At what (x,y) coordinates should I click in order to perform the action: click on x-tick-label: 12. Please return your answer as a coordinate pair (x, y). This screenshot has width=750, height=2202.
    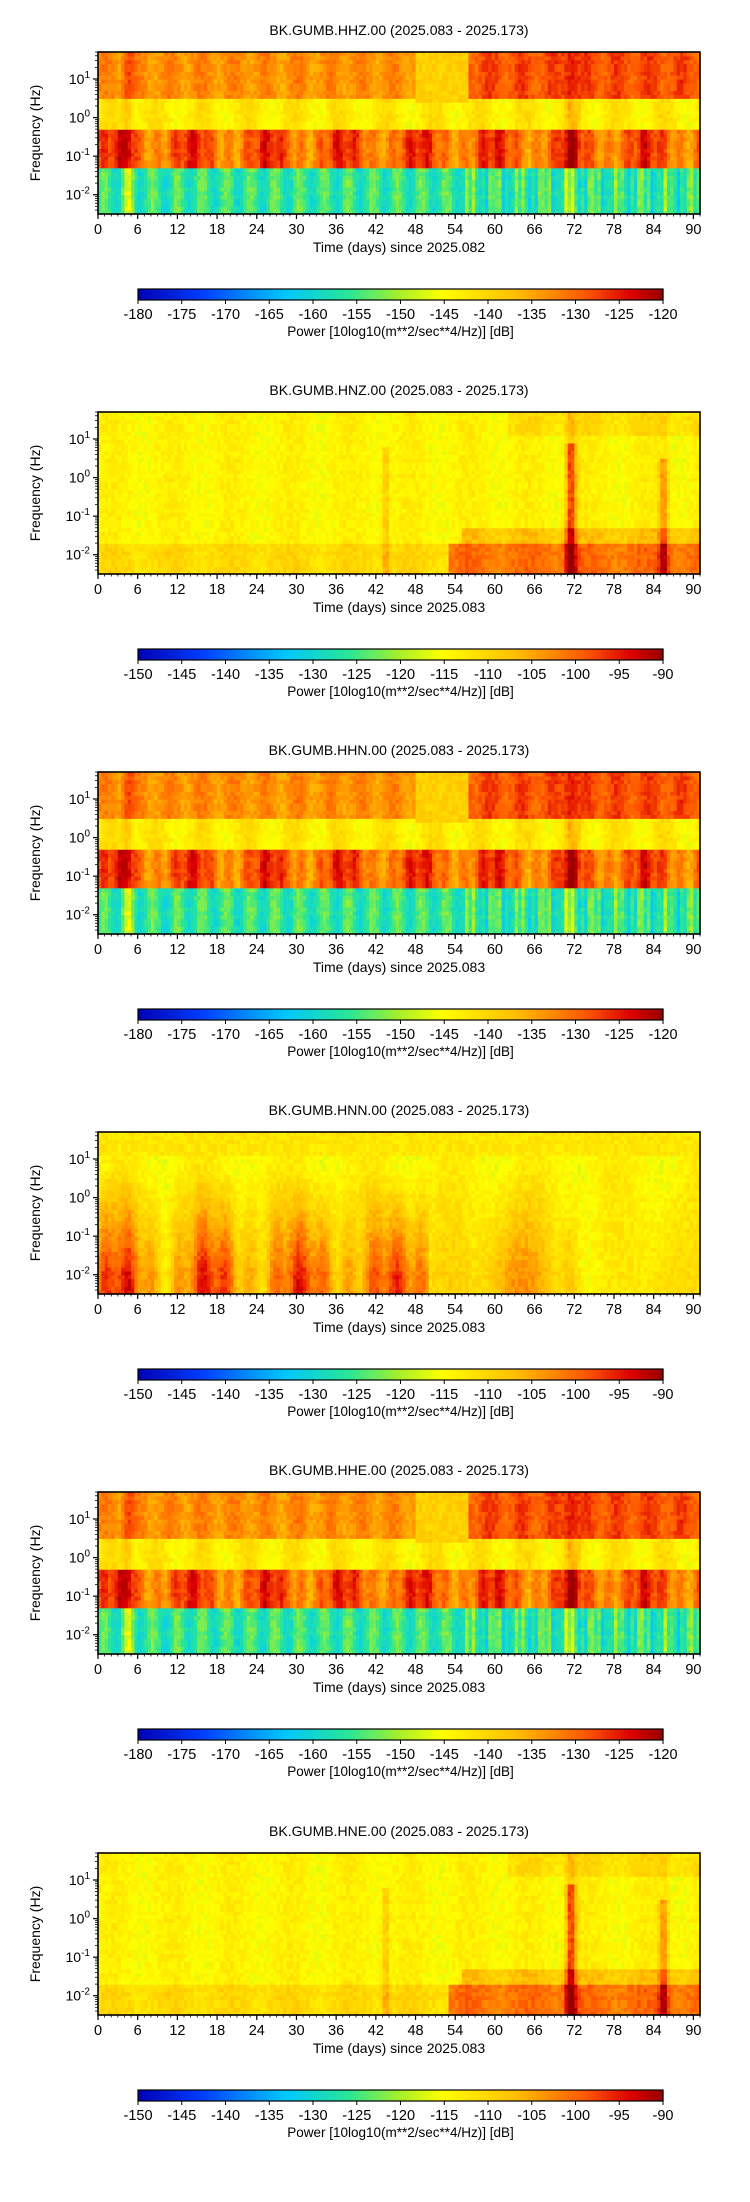
    Looking at the image, I should click on (177, 1670).